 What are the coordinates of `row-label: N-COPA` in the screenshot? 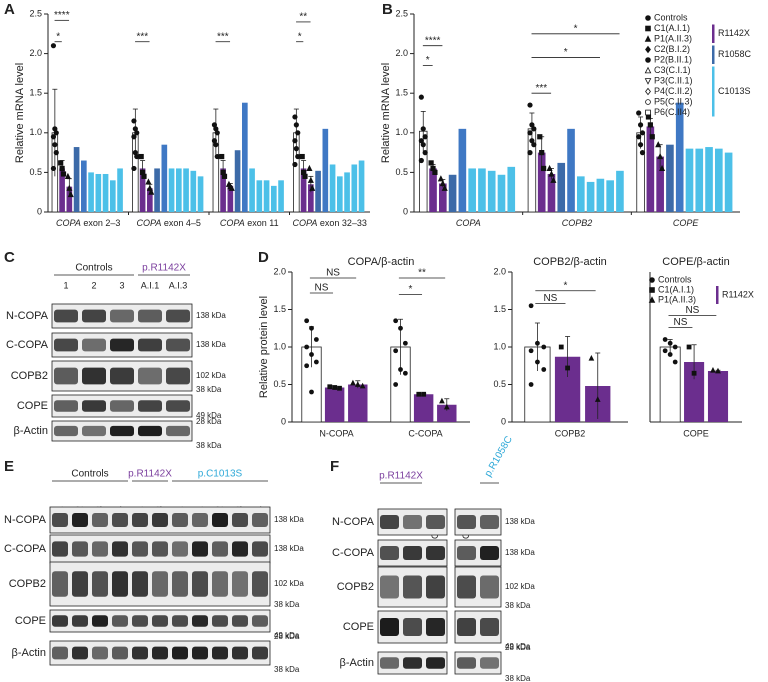 It's located at (353, 522).